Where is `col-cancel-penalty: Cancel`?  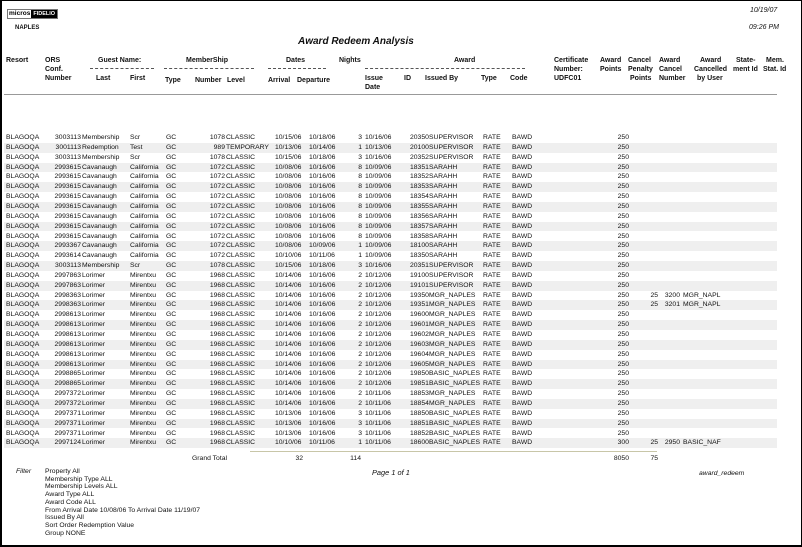
col-cancel-penalty: Cancel is located at coordinates (639, 60).